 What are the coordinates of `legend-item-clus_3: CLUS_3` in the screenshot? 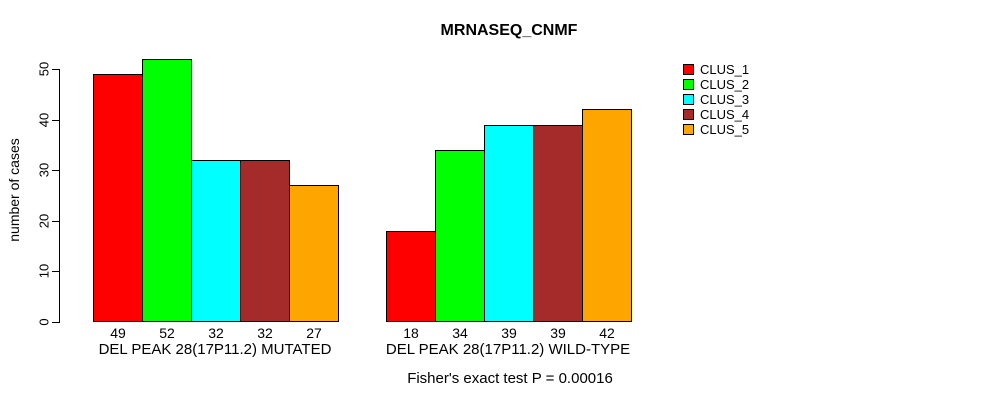 It's located at (716, 99).